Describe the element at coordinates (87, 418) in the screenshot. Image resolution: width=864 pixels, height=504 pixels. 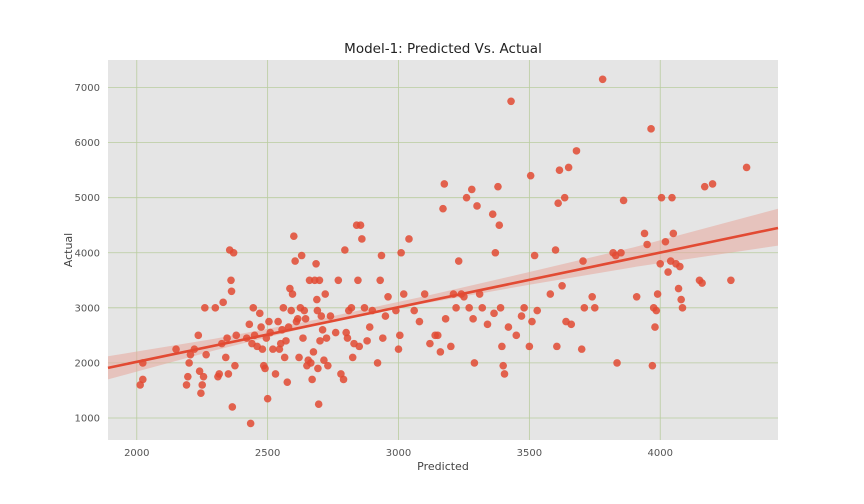
I see `y-tick-label: 1000` at that location.